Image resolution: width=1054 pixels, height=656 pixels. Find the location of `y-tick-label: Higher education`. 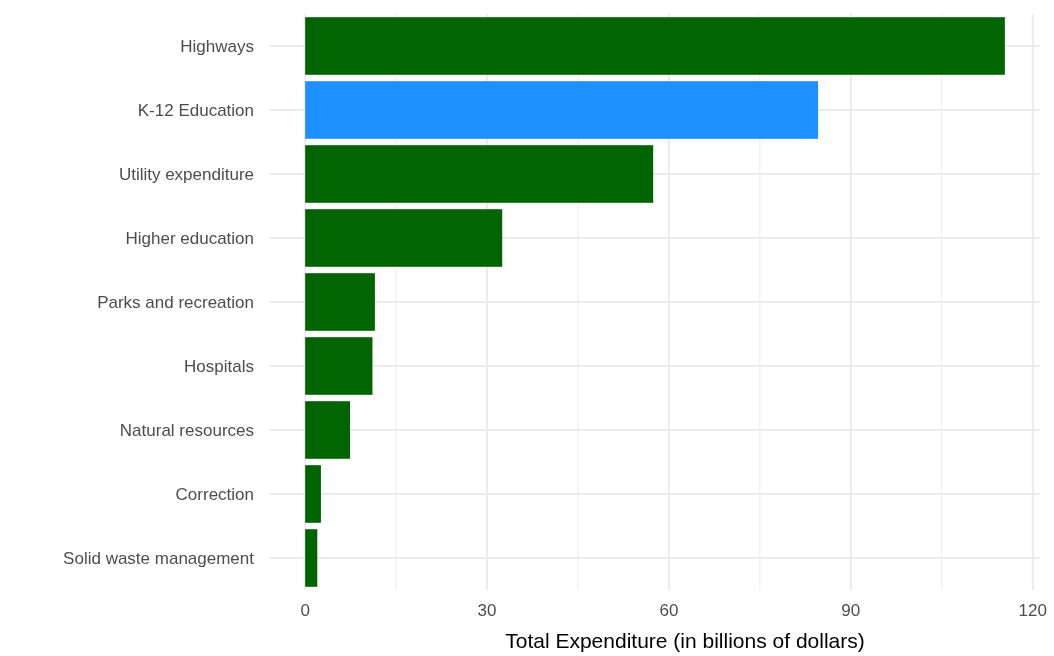

y-tick-label: Higher education is located at coordinates (189, 238).